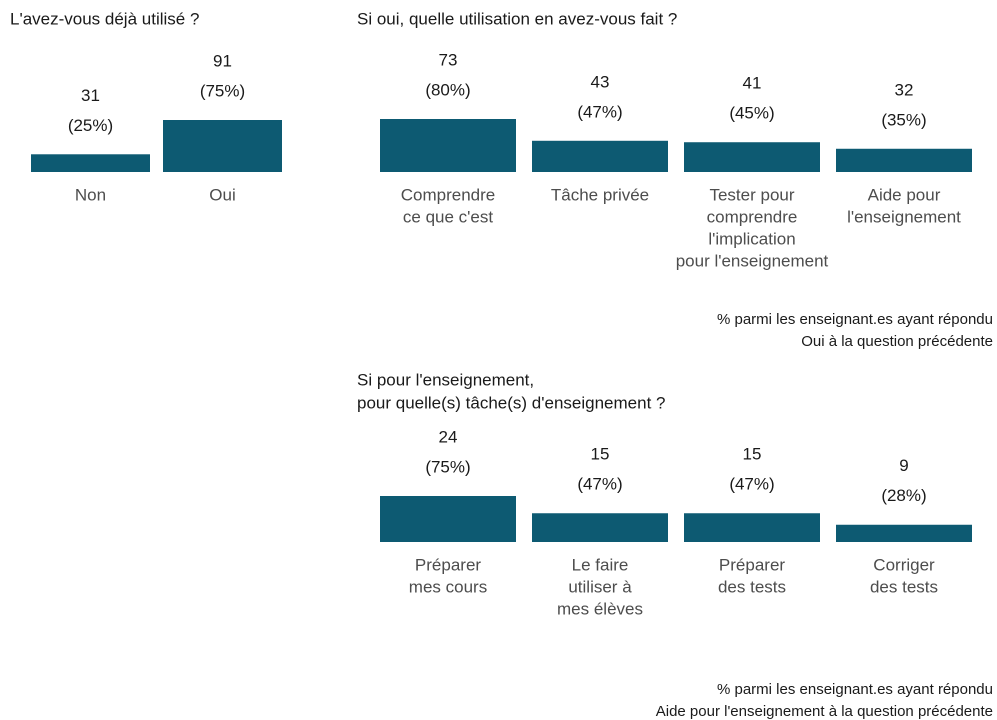 Image resolution: width=997 pixels, height=720 pixels. Describe the element at coordinates (903, 495) in the screenshot. I see `share-label: (28%)` at that location.